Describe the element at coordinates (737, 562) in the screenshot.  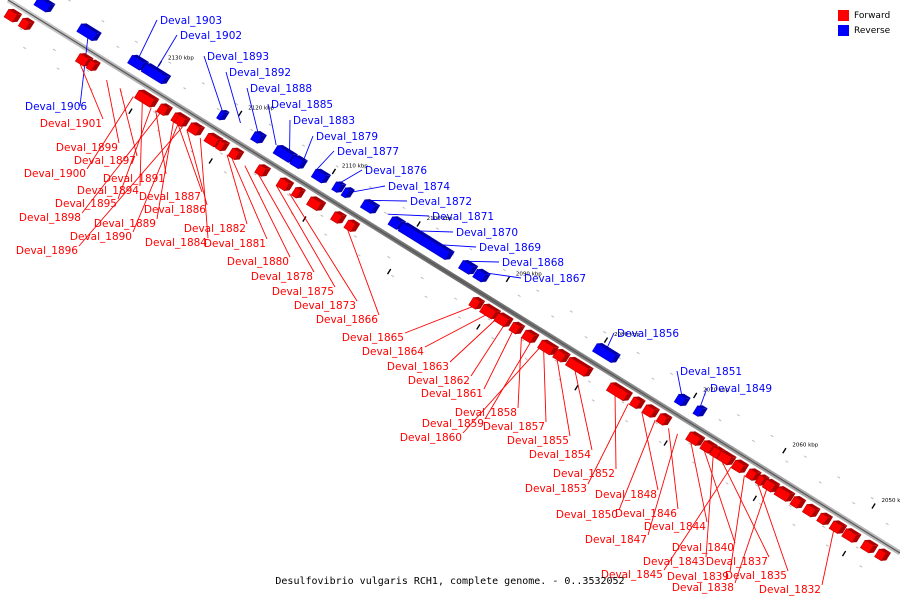
I see `forward-gene-label: Deval_1837` at that location.